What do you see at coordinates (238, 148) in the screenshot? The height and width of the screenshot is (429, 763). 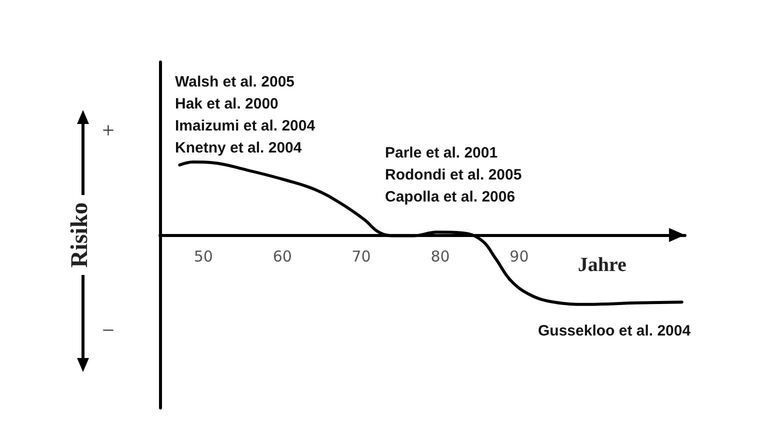 I see `text: Knetny et al. 2004` at bounding box center [238, 148].